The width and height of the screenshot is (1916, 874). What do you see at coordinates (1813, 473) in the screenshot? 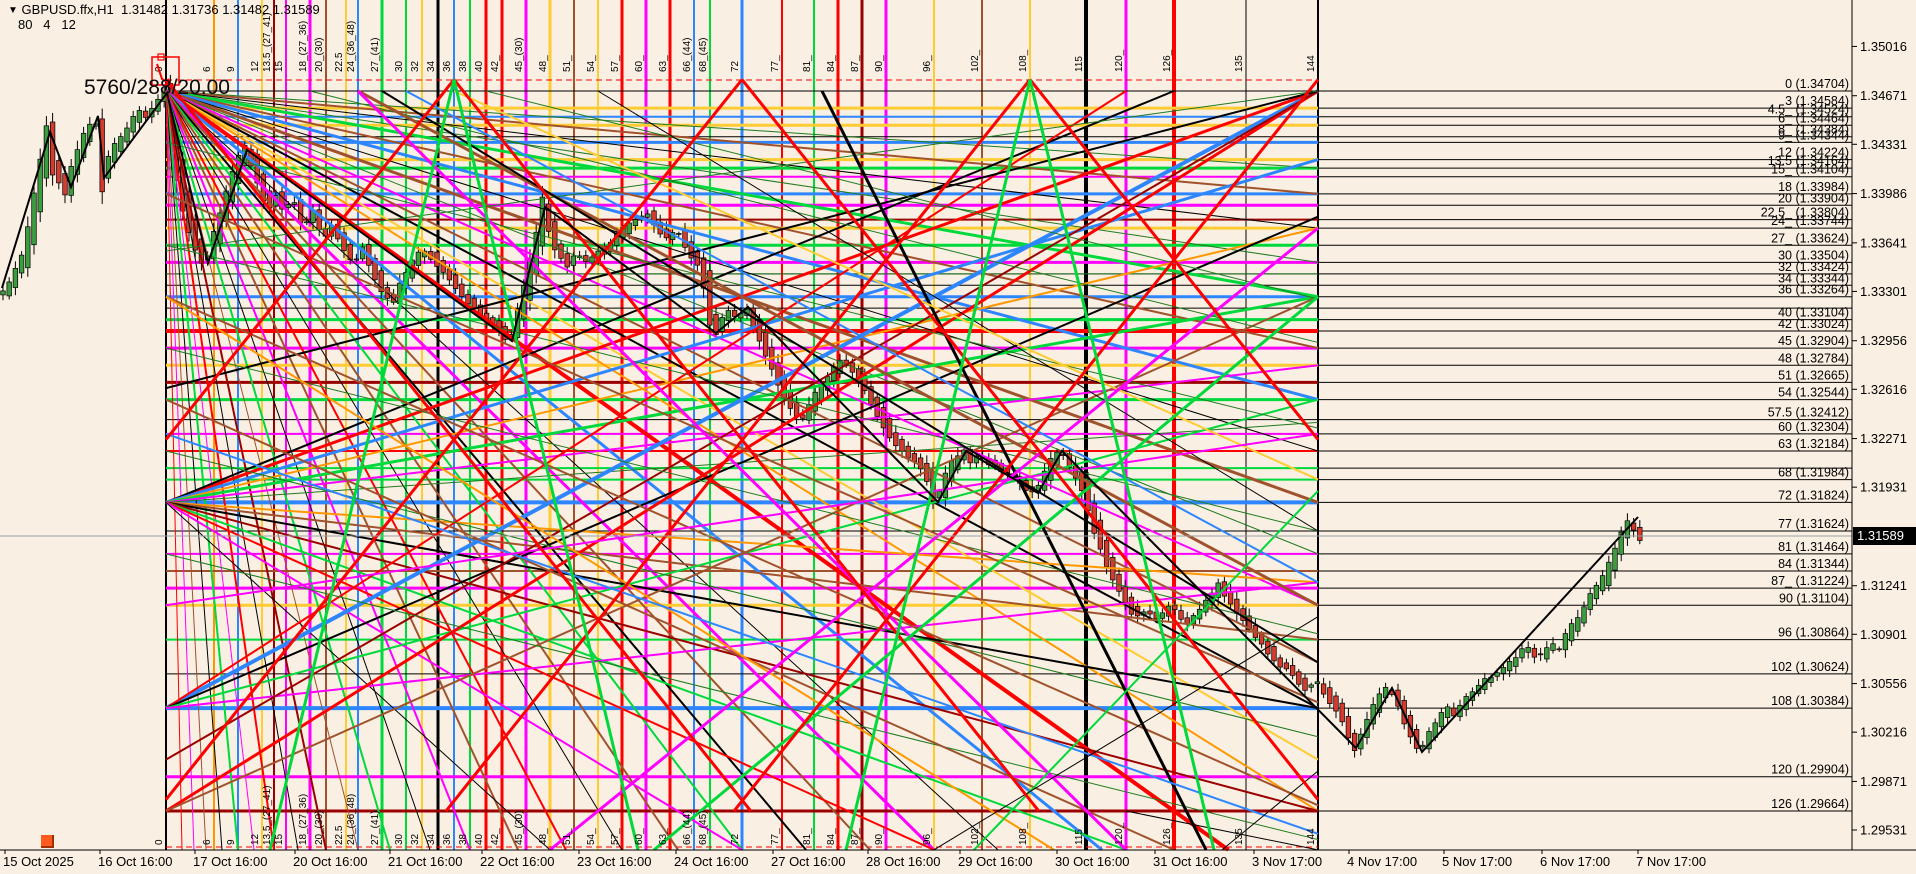
I see `gann-level-label: 68 (1.31984)` at bounding box center [1813, 473].